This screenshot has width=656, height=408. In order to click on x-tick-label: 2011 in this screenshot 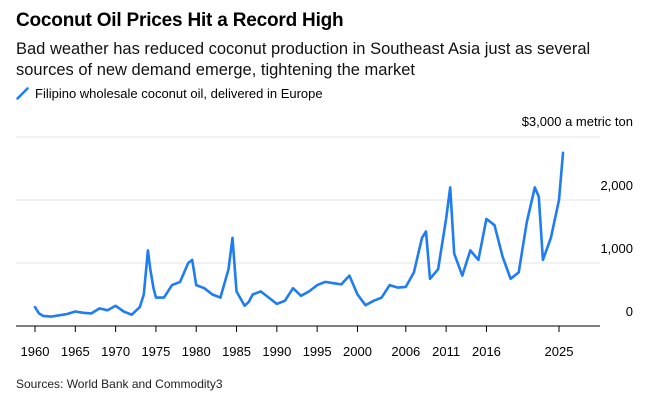, I will do `click(446, 351)`.